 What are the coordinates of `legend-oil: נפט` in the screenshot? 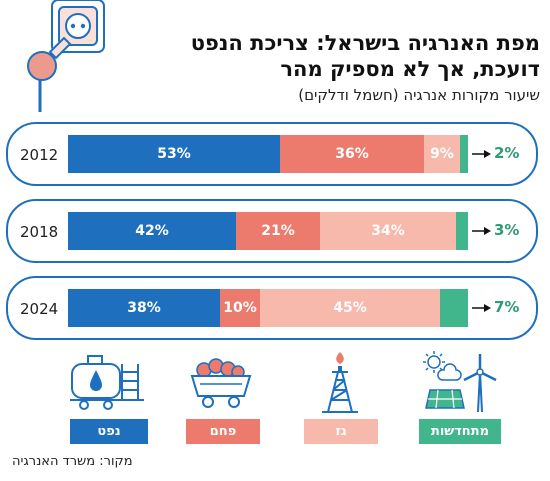 It's located at (109, 431).